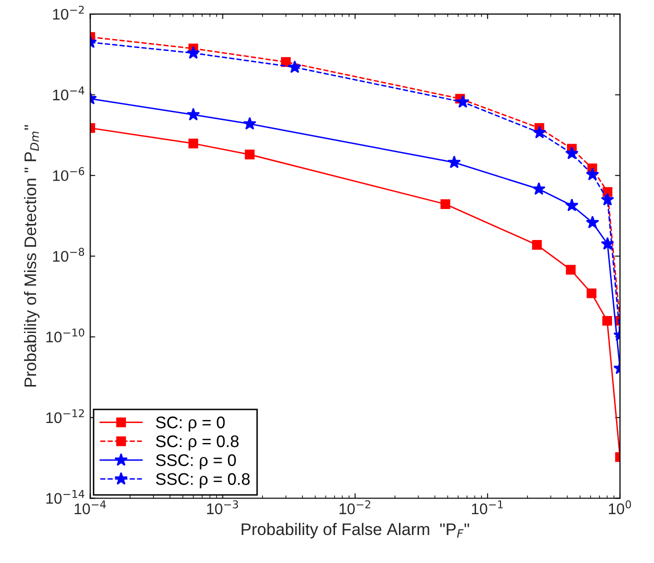 This screenshot has width=654, height=563. What do you see at coordinates (222, 507) in the screenshot?
I see `x-tick-label: 10$^{−3}$` at bounding box center [222, 507].